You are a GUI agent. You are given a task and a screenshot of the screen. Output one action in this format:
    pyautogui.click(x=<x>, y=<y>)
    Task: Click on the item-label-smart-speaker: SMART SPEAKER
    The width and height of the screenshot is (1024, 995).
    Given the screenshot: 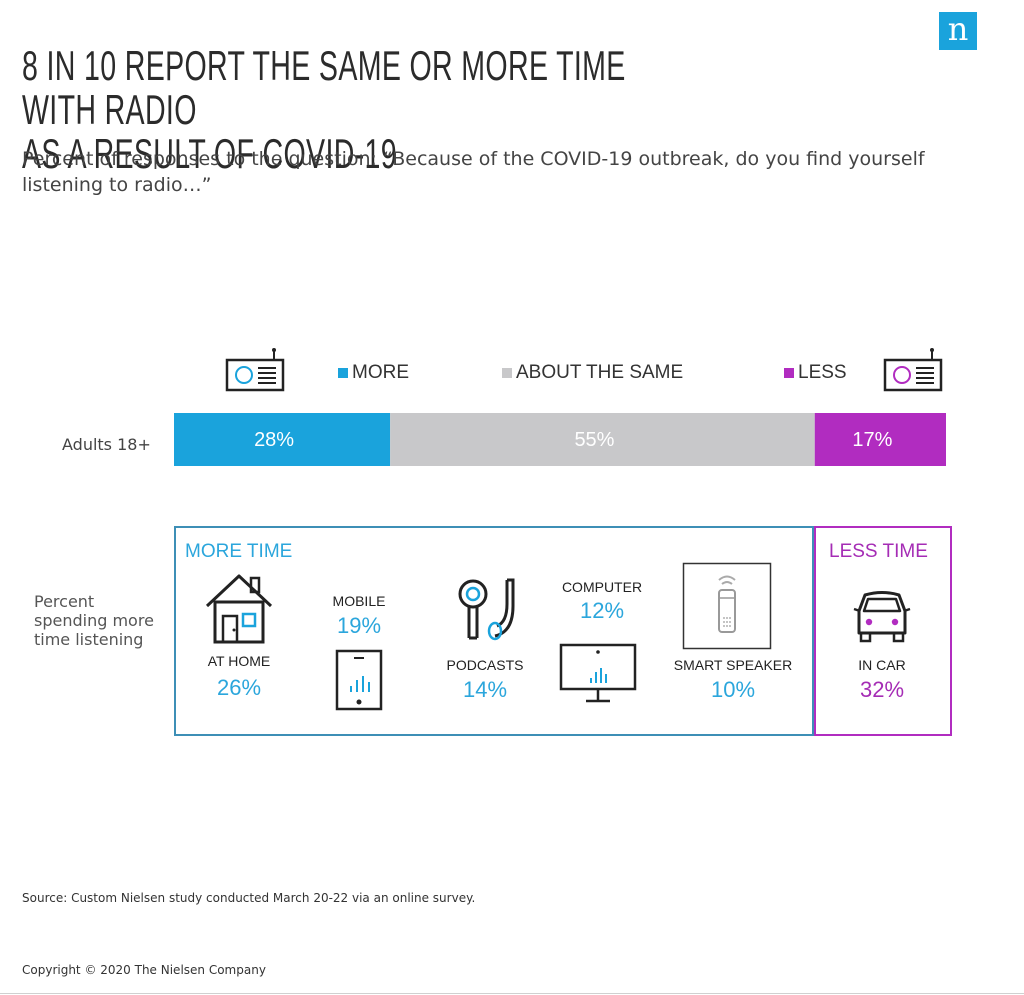 What is the action you would take?
    pyautogui.click(x=733, y=665)
    